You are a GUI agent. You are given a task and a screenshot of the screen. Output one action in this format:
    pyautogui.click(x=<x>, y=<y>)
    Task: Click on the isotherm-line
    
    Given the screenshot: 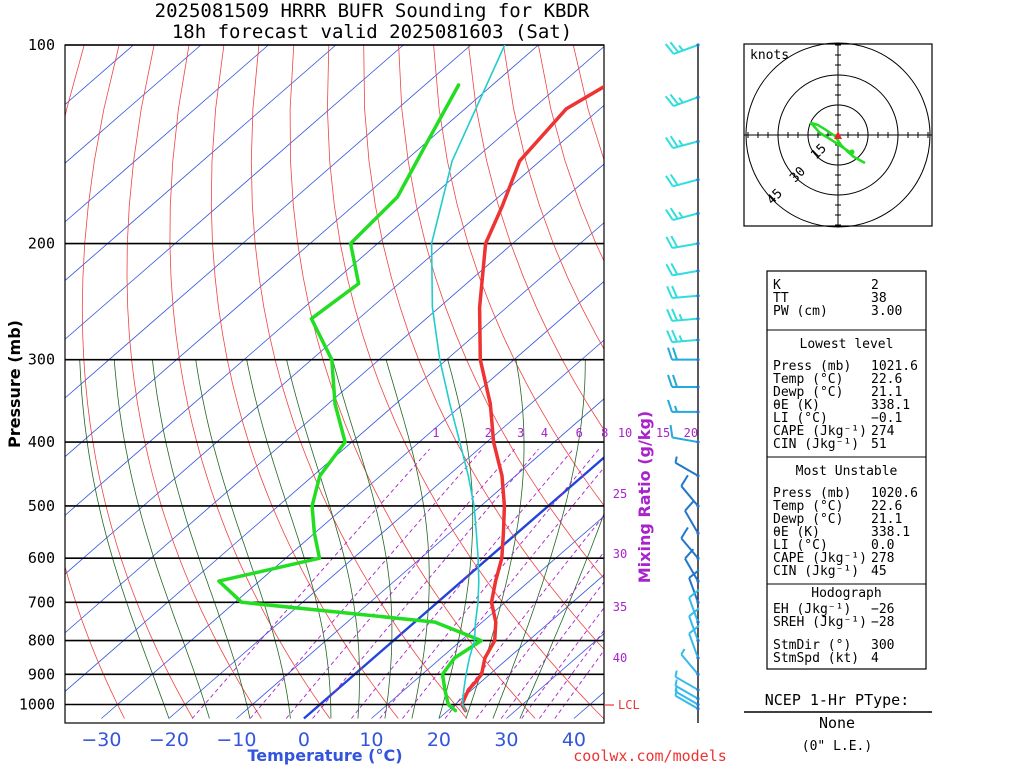 What is the action you would take?
    pyautogui.click(x=453, y=587)
    